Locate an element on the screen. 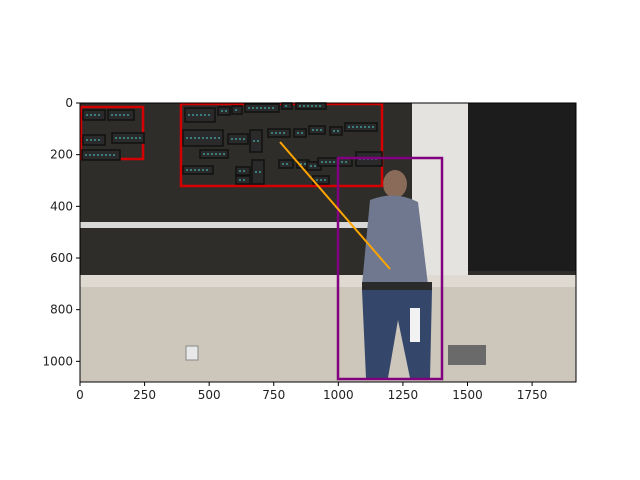 The height and width of the screenshot is (480, 640). person-box is located at coordinates (390, 268).